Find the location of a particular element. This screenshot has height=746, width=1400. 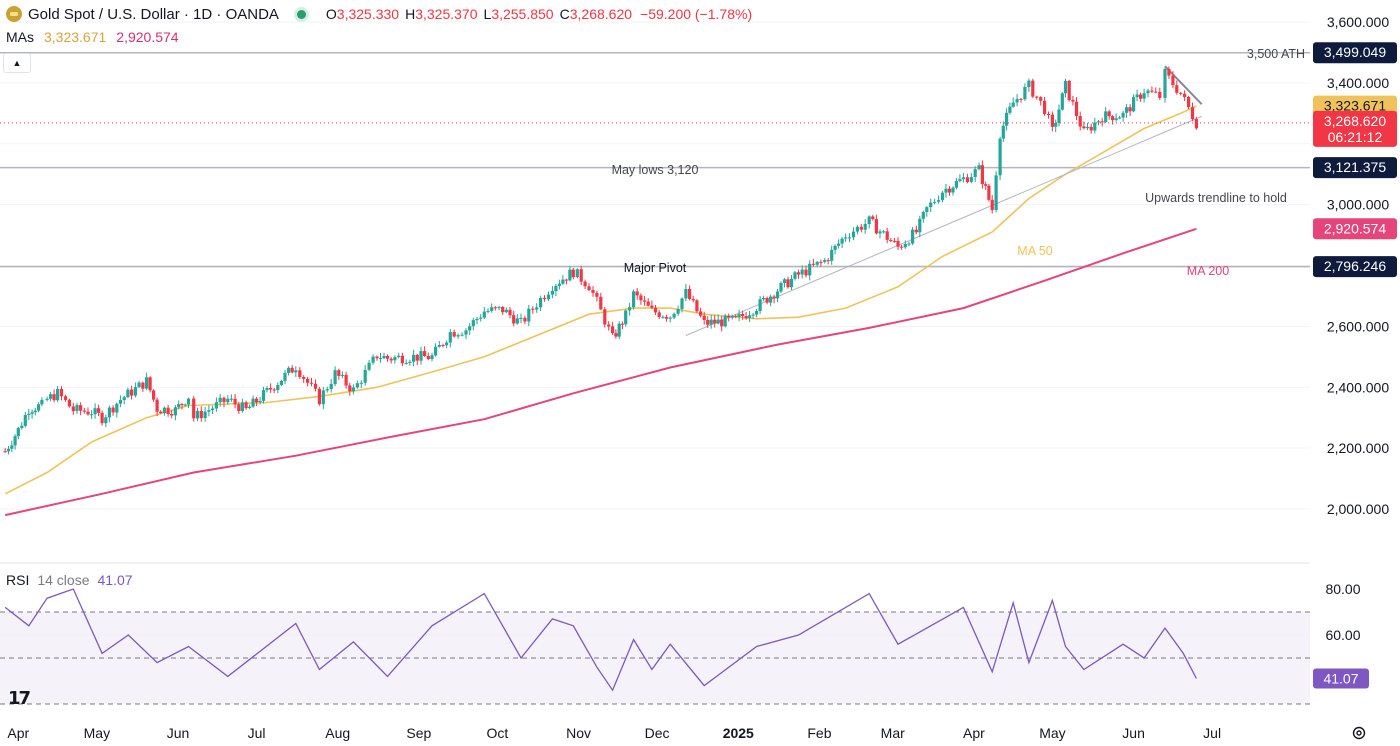

time-tick-label: 2025 is located at coordinates (738, 733).